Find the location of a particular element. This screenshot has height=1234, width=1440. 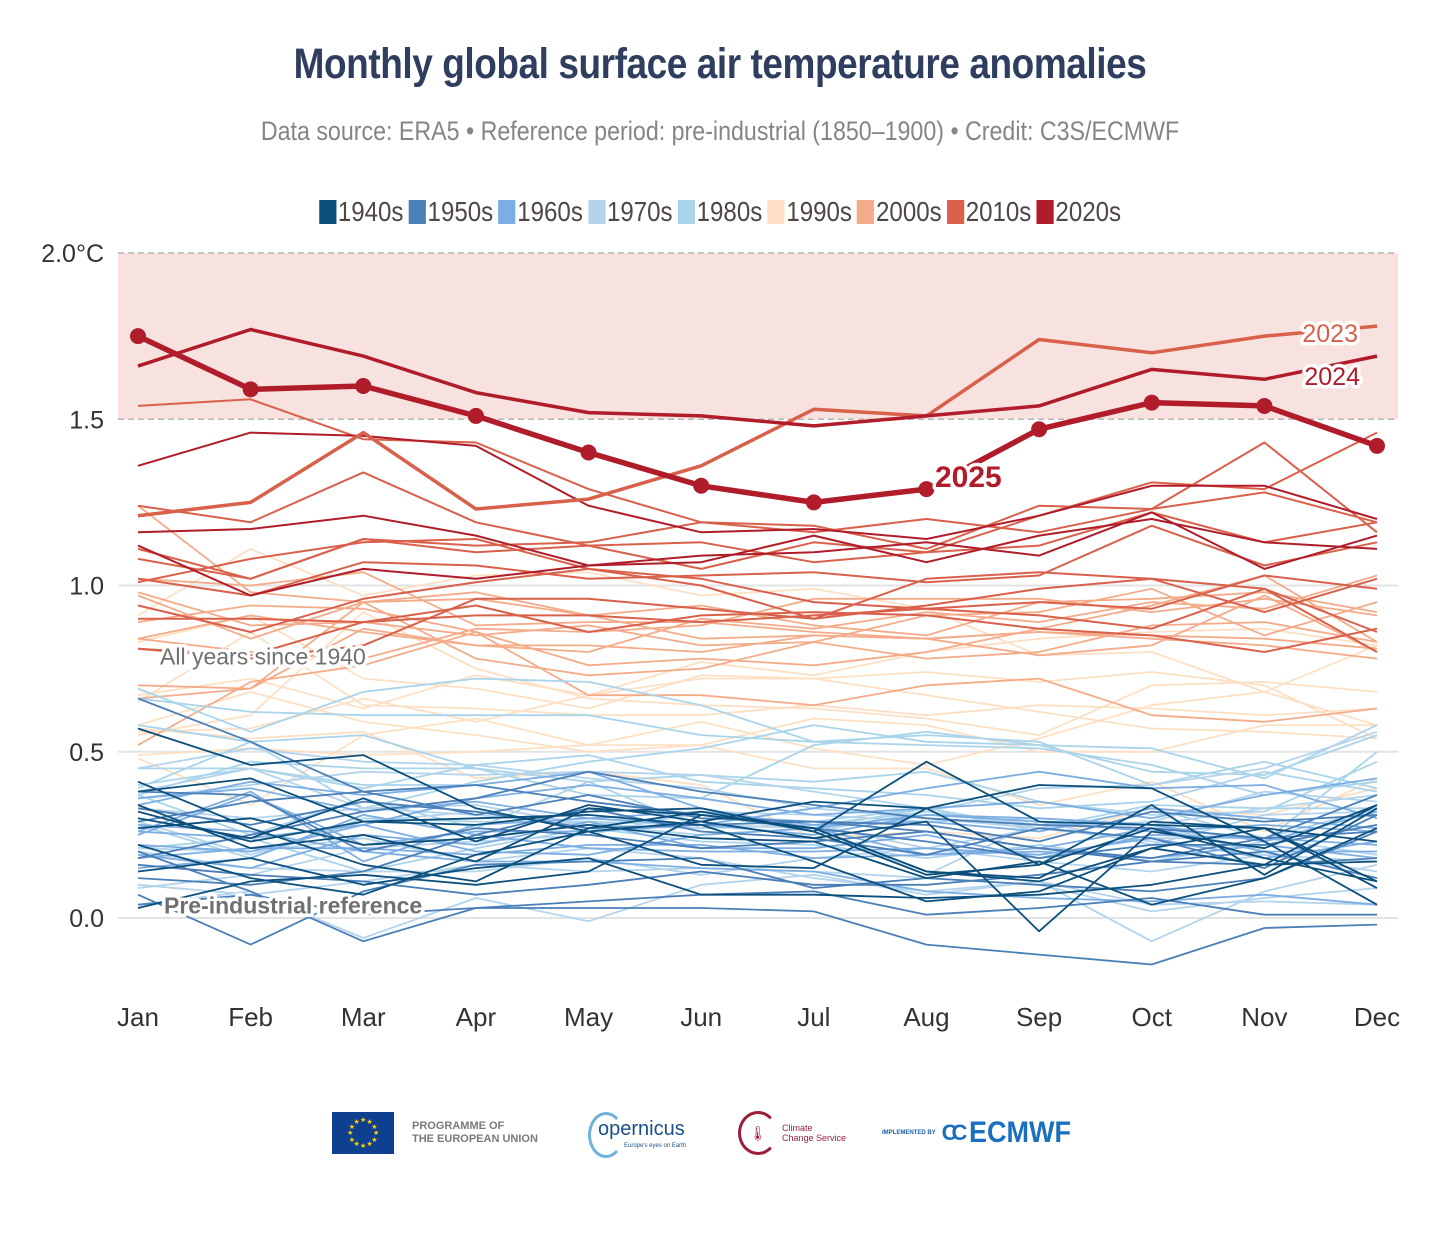

year-line-2019 is located at coordinates (757, 510).